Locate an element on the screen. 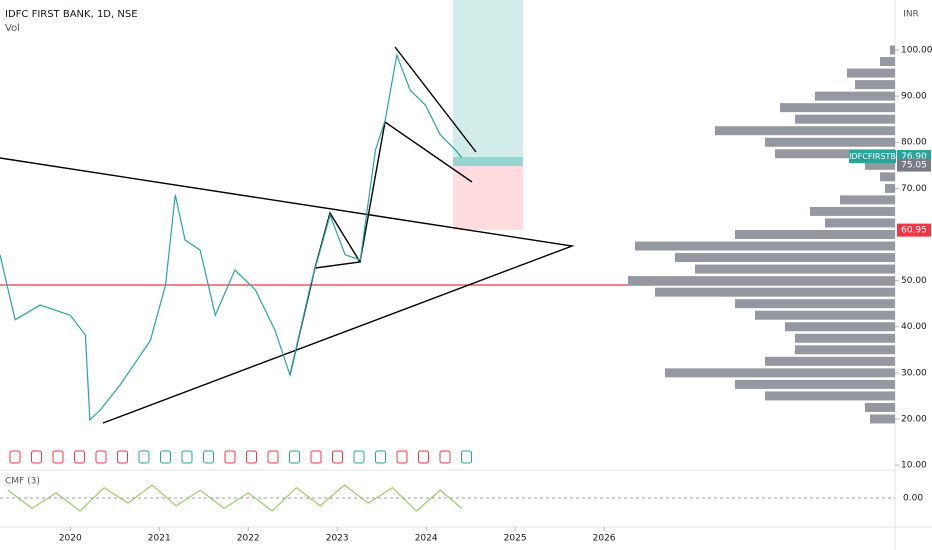 The width and height of the screenshot is (932, 550). x-tick-label: 2025 is located at coordinates (515, 539).